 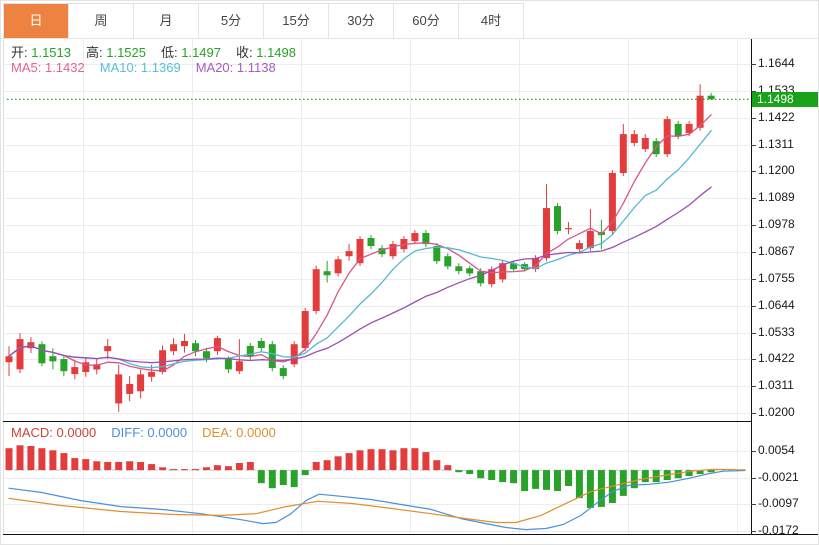 I want to click on price-axis-label: 1.1422, so click(x=776, y=116).